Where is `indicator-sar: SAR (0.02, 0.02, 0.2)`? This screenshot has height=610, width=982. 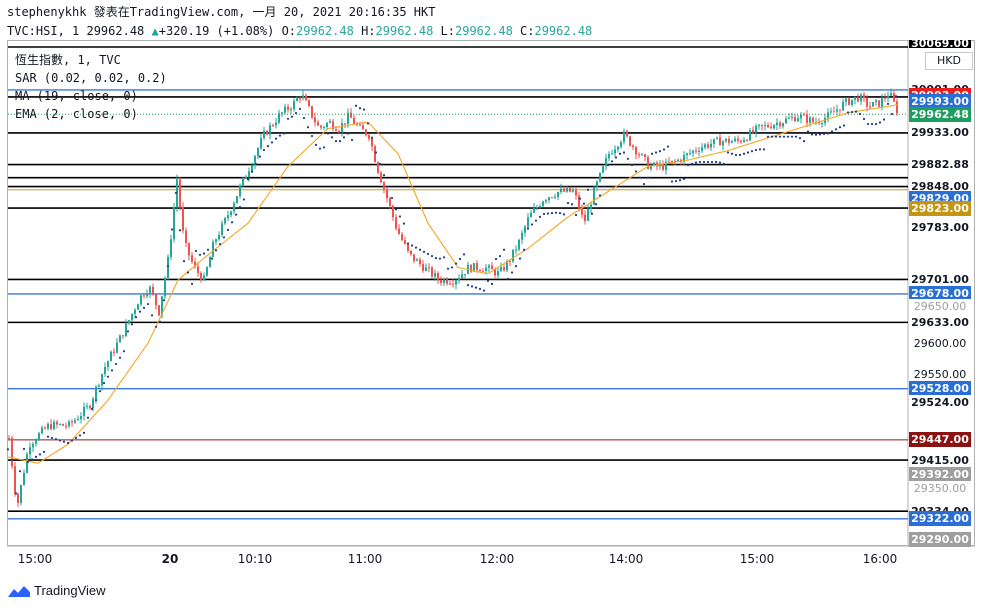
indicator-sar: SAR (0.02, 0.02, 0.2) is located at coordinates (91, 78).